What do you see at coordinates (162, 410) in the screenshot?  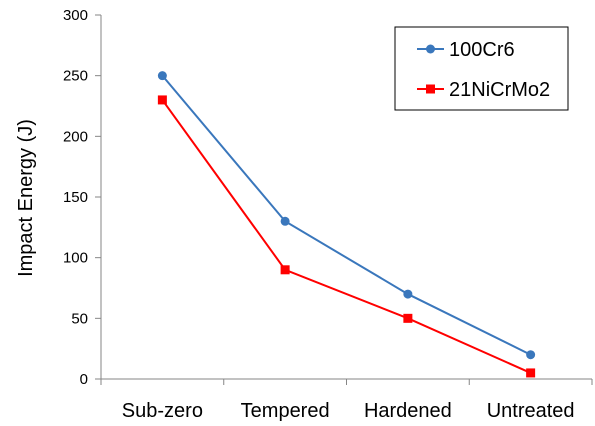 I see `x-tick-label: Sub-zero` at bounding box center [162, 410].